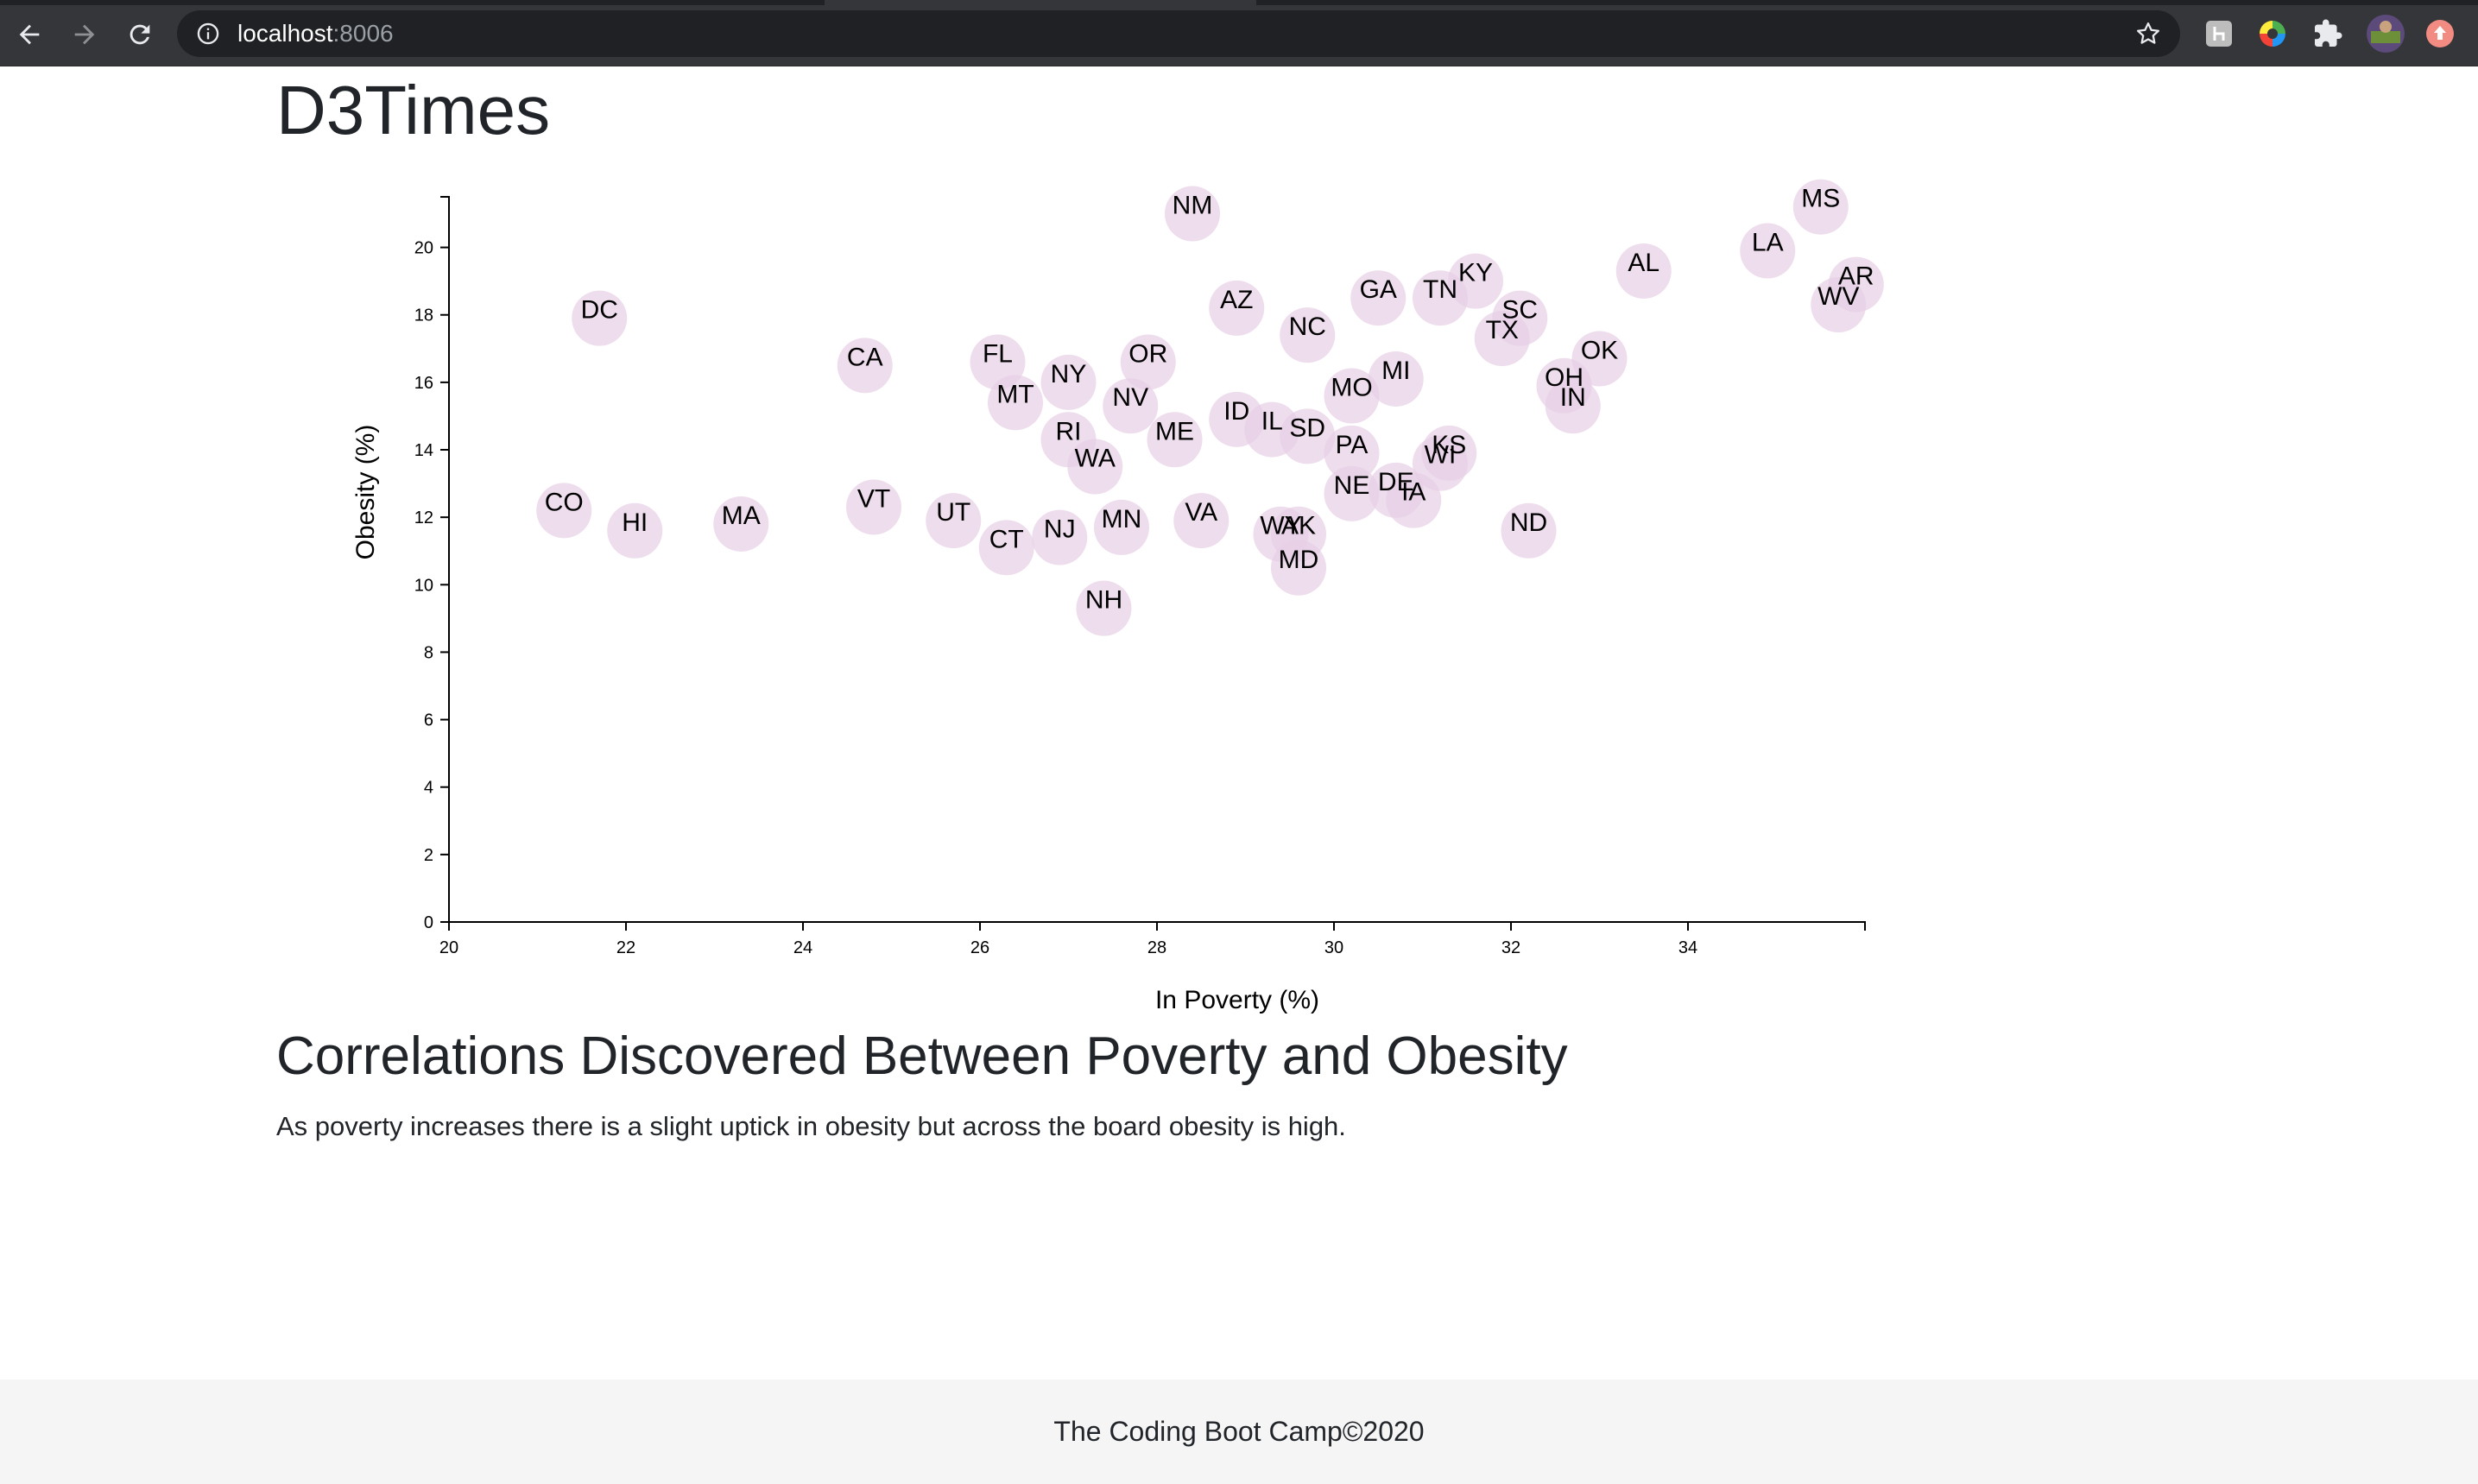  Describe the element at coordinates (1396, 482) in the screenshot. I see `state-label-de: DE` at that location.